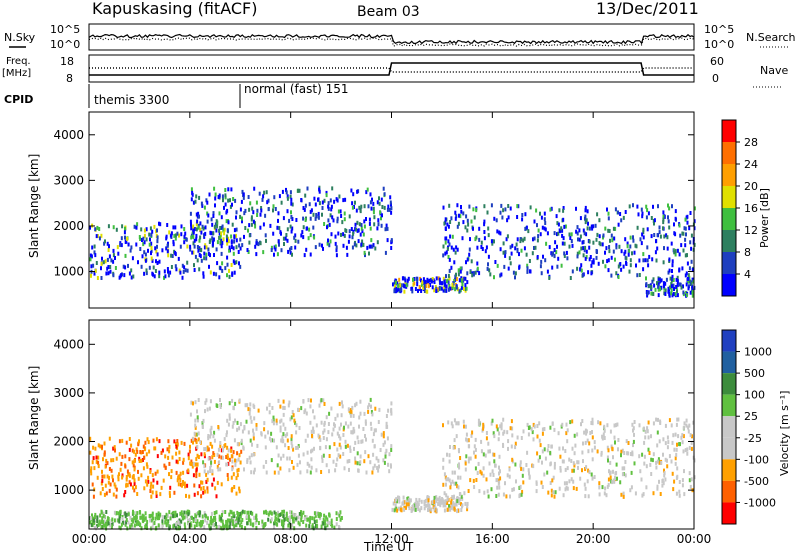 This screenshot has height=554, width=800. What do you see at coordinates (751, 164) in the screenshot?
I see `colorbar-tick-label: 24` at bounding box center [751, 164].